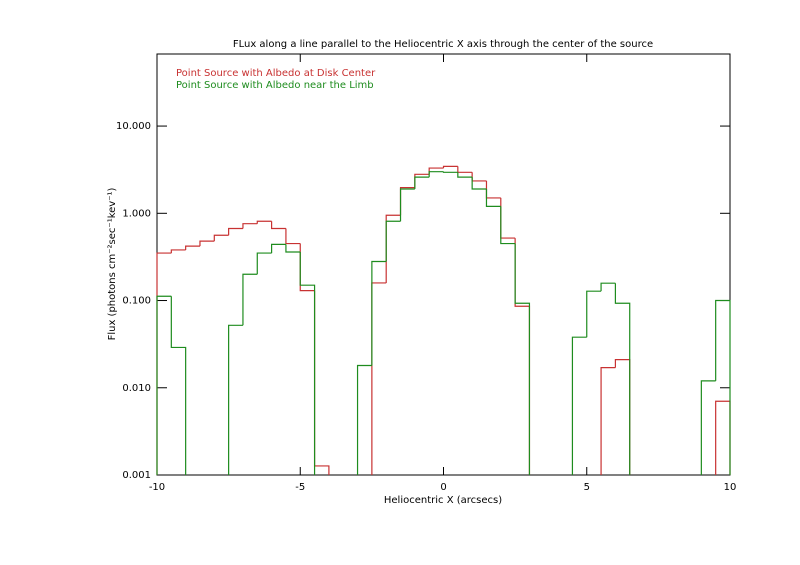 This screenshot has width=800, height=565. What do you see at coordinates (136, 475) in the screenshot?
I see `y-tick-label: 0.001` at bounding box center [136, 475].